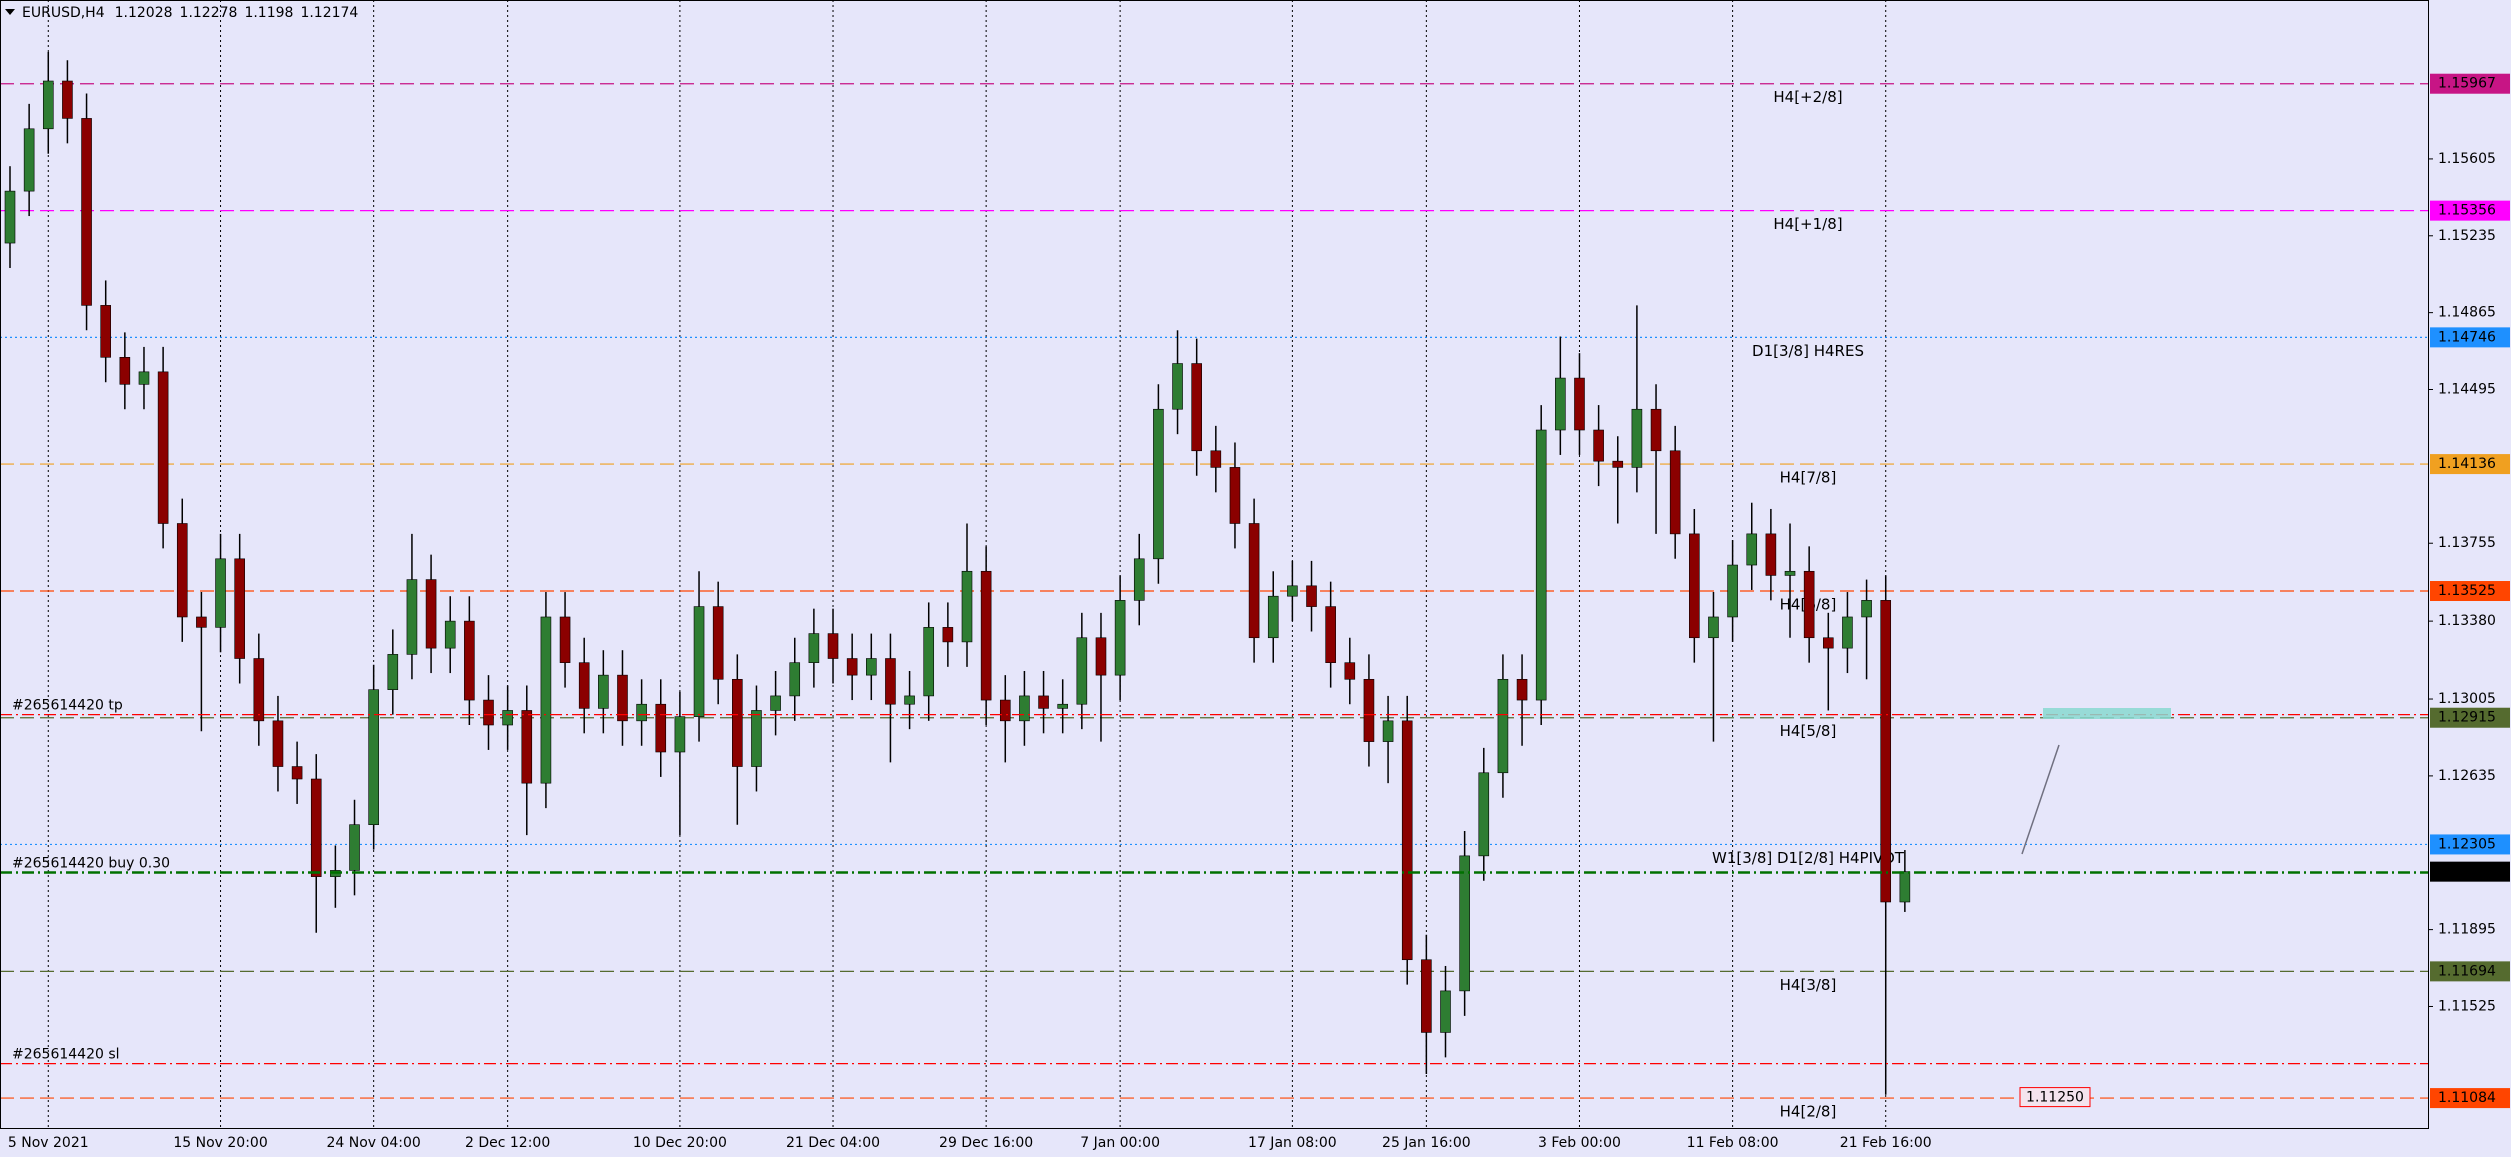 The width and height of the screenshot is (2511, 1157). What do you see at coordinates (1808, 351) in the screenshot?
I see `level-label: D1[3/8] H4RES` at bounding box center [1808, 351].